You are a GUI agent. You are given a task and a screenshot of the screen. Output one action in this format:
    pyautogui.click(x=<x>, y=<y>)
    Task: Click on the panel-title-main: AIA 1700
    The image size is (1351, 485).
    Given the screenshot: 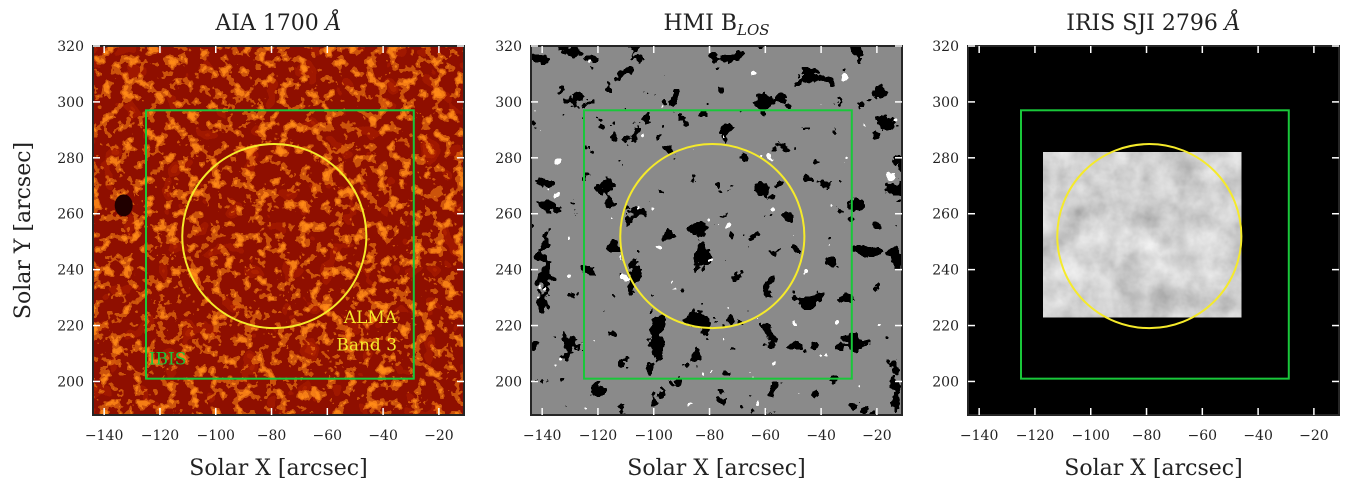 What is the action you would take?
    pyautogui.click(x=269, y=23)
    